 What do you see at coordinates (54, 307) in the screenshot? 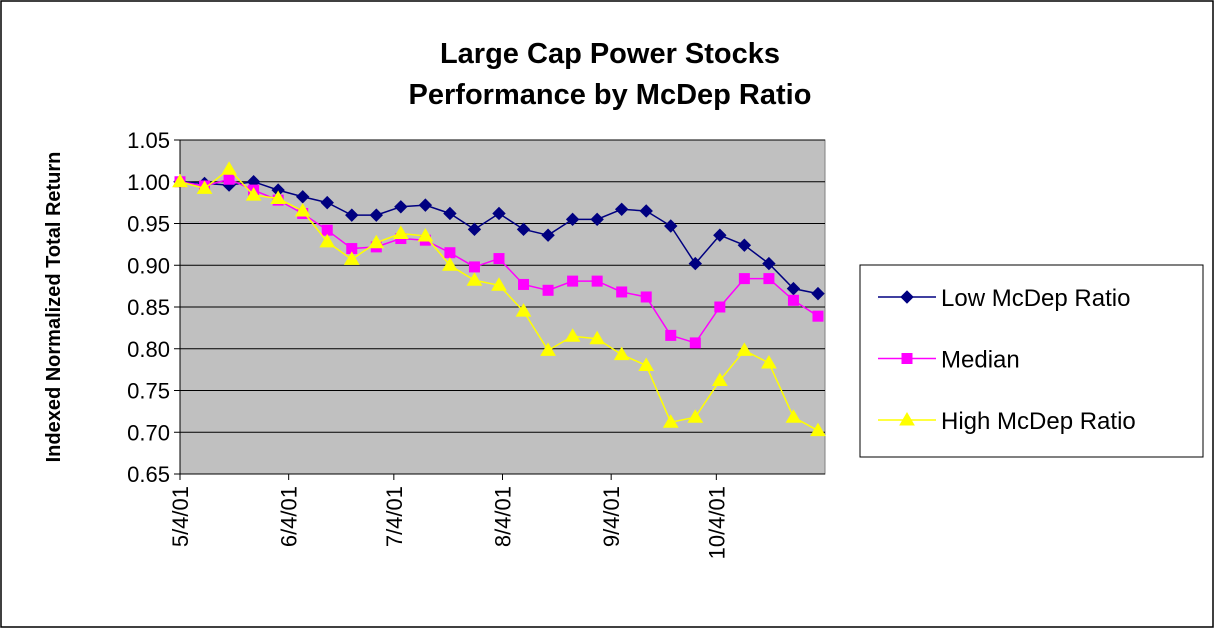
I see `y-axis-label: Indexed Normalized Total Return` at bounding box center [54, 307].